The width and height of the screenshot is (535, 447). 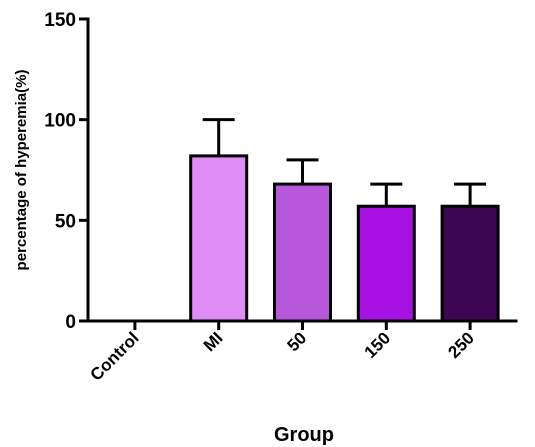 What do you see at coordinates (21, 170) in the screenshot?
I see `y-axis-title: percentage of hyperemia(%)` at bounding box center [21, 170].